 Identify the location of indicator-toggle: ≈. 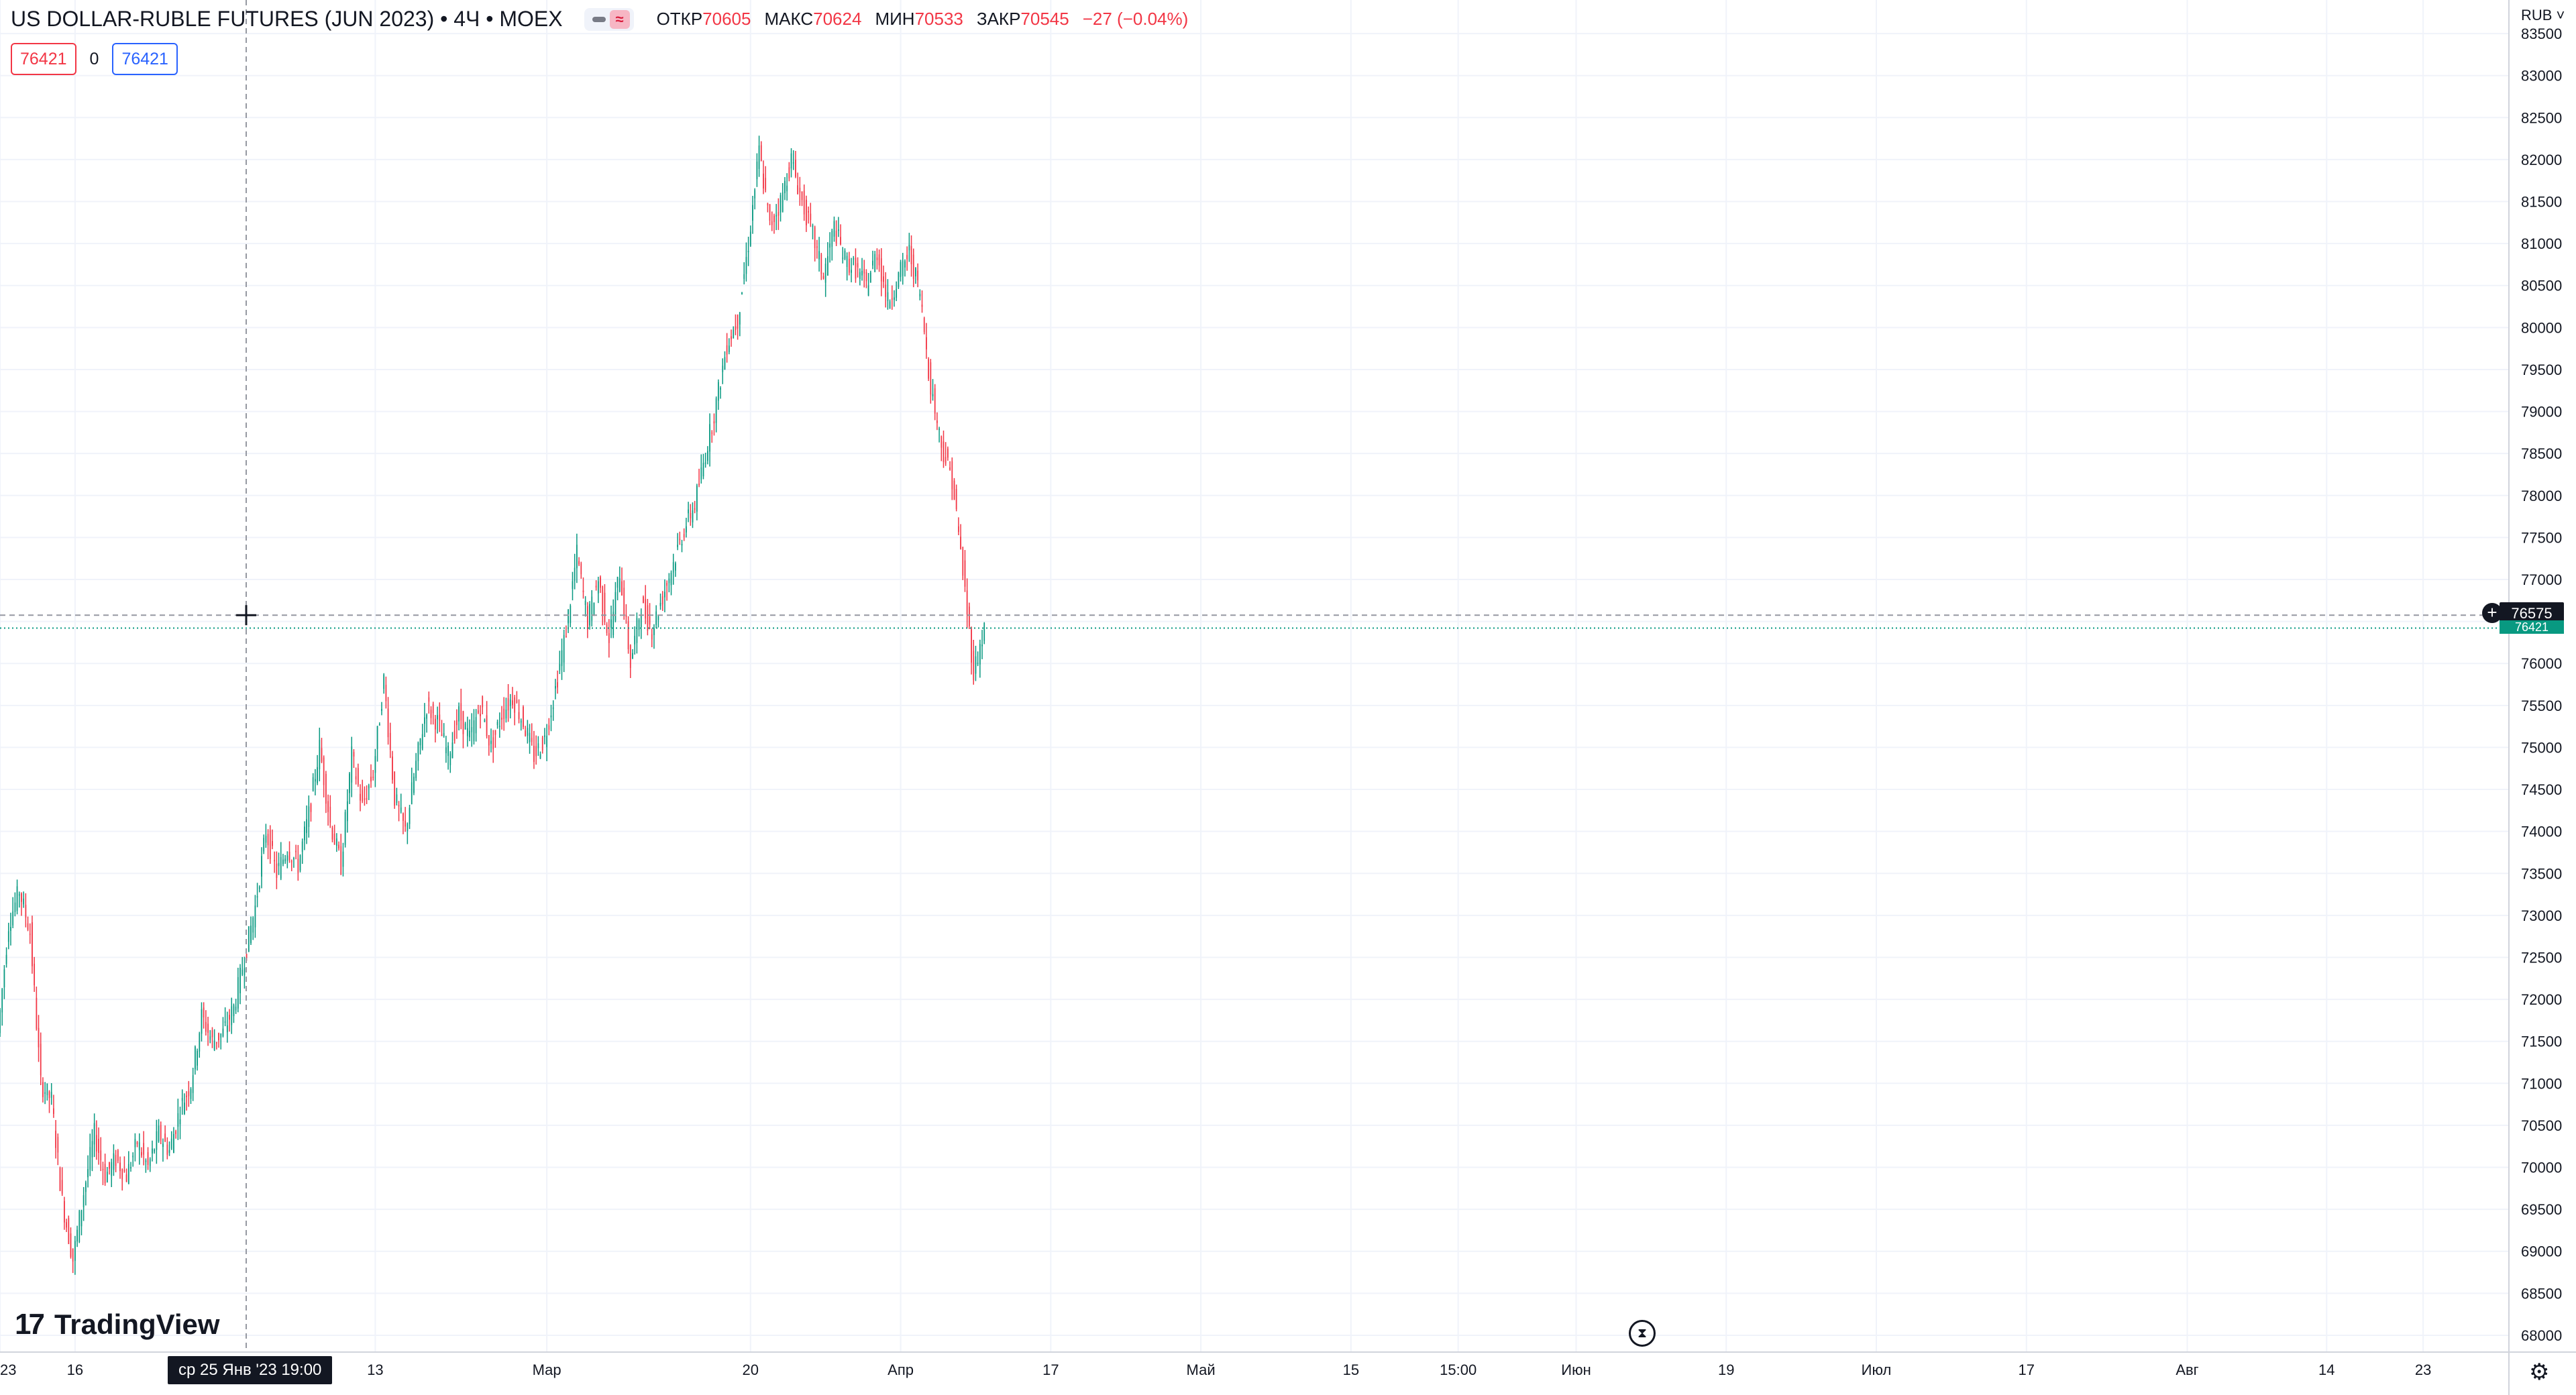
(609, 19).